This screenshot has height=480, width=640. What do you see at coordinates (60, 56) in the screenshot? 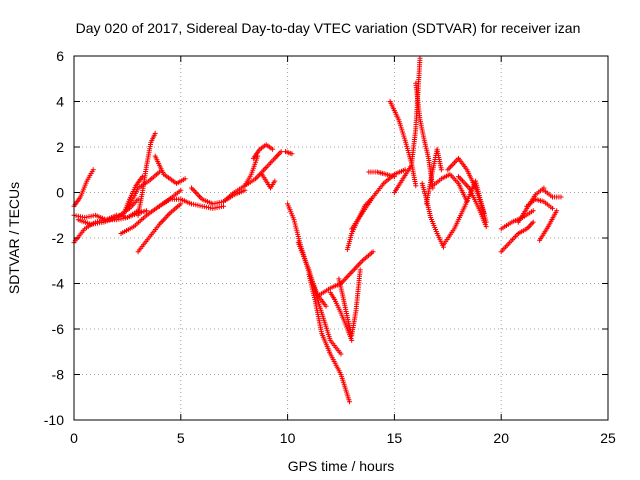
I see `y-tick-label: 6` at bounding box center [60, 56].